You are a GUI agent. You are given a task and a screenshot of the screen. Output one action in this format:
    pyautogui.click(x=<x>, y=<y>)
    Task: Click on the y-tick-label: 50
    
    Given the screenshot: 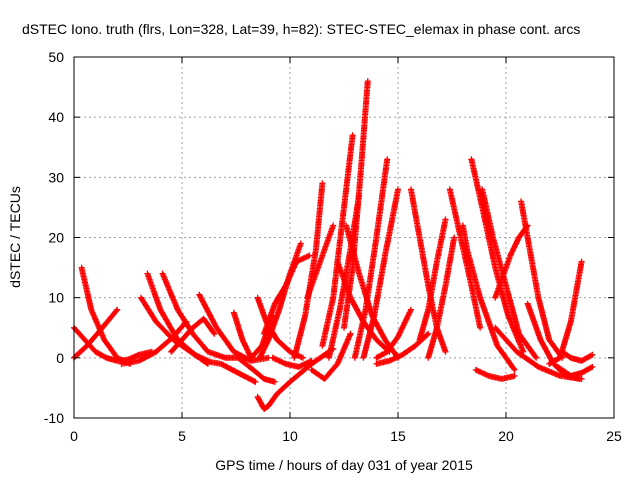 What is the action you would take?
    pyautogui.click(x=56, y=57)
    